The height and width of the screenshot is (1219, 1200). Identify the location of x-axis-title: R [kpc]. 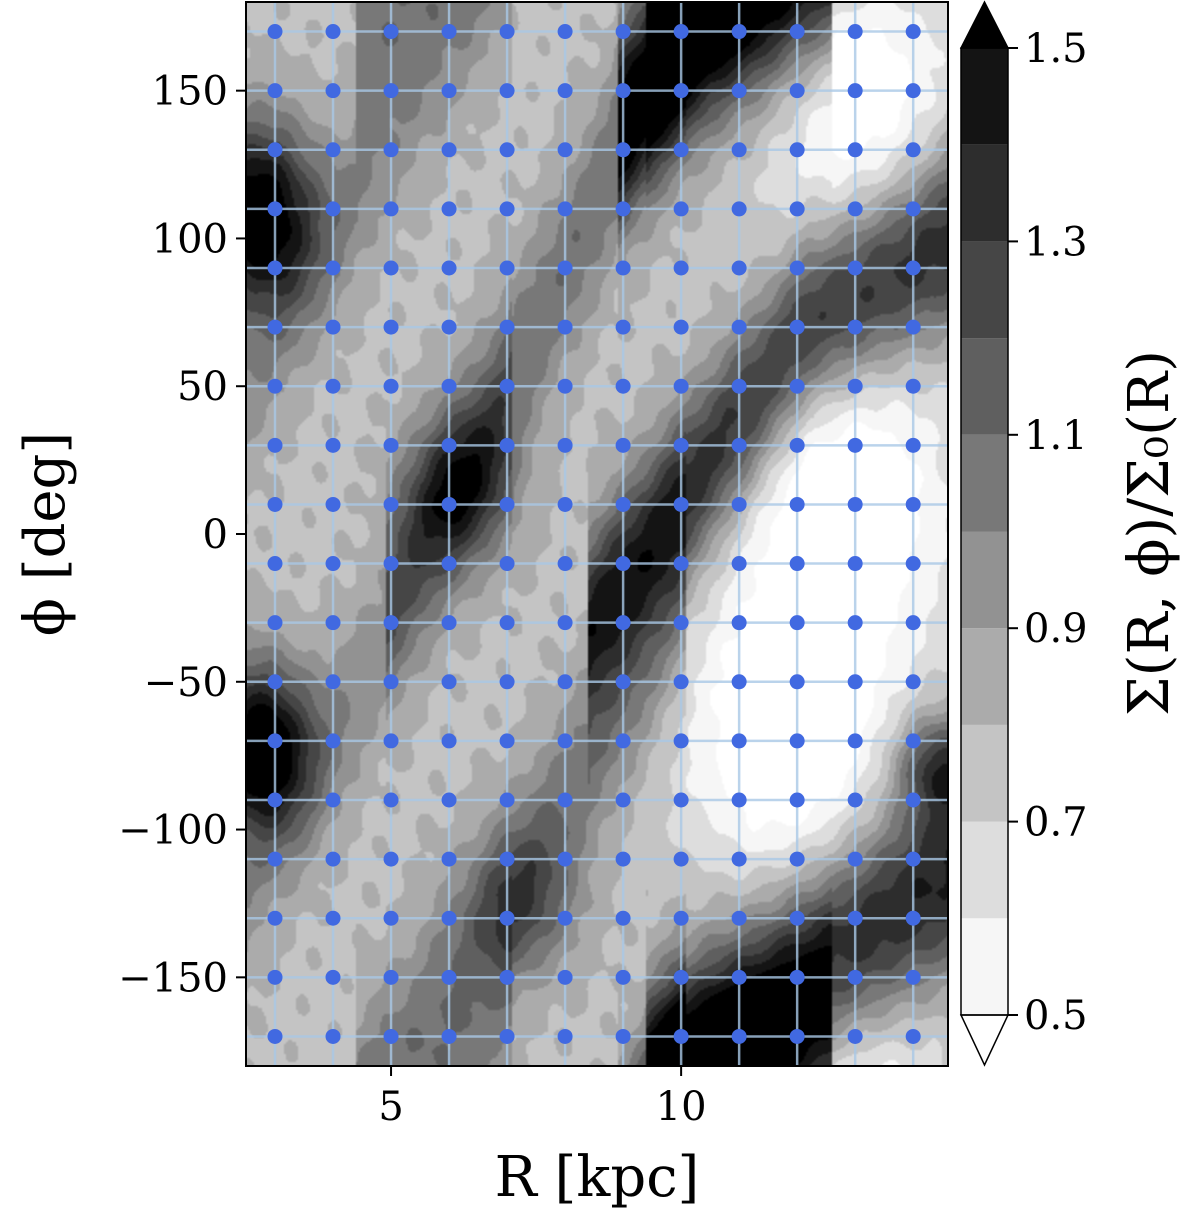
(597, 1177).